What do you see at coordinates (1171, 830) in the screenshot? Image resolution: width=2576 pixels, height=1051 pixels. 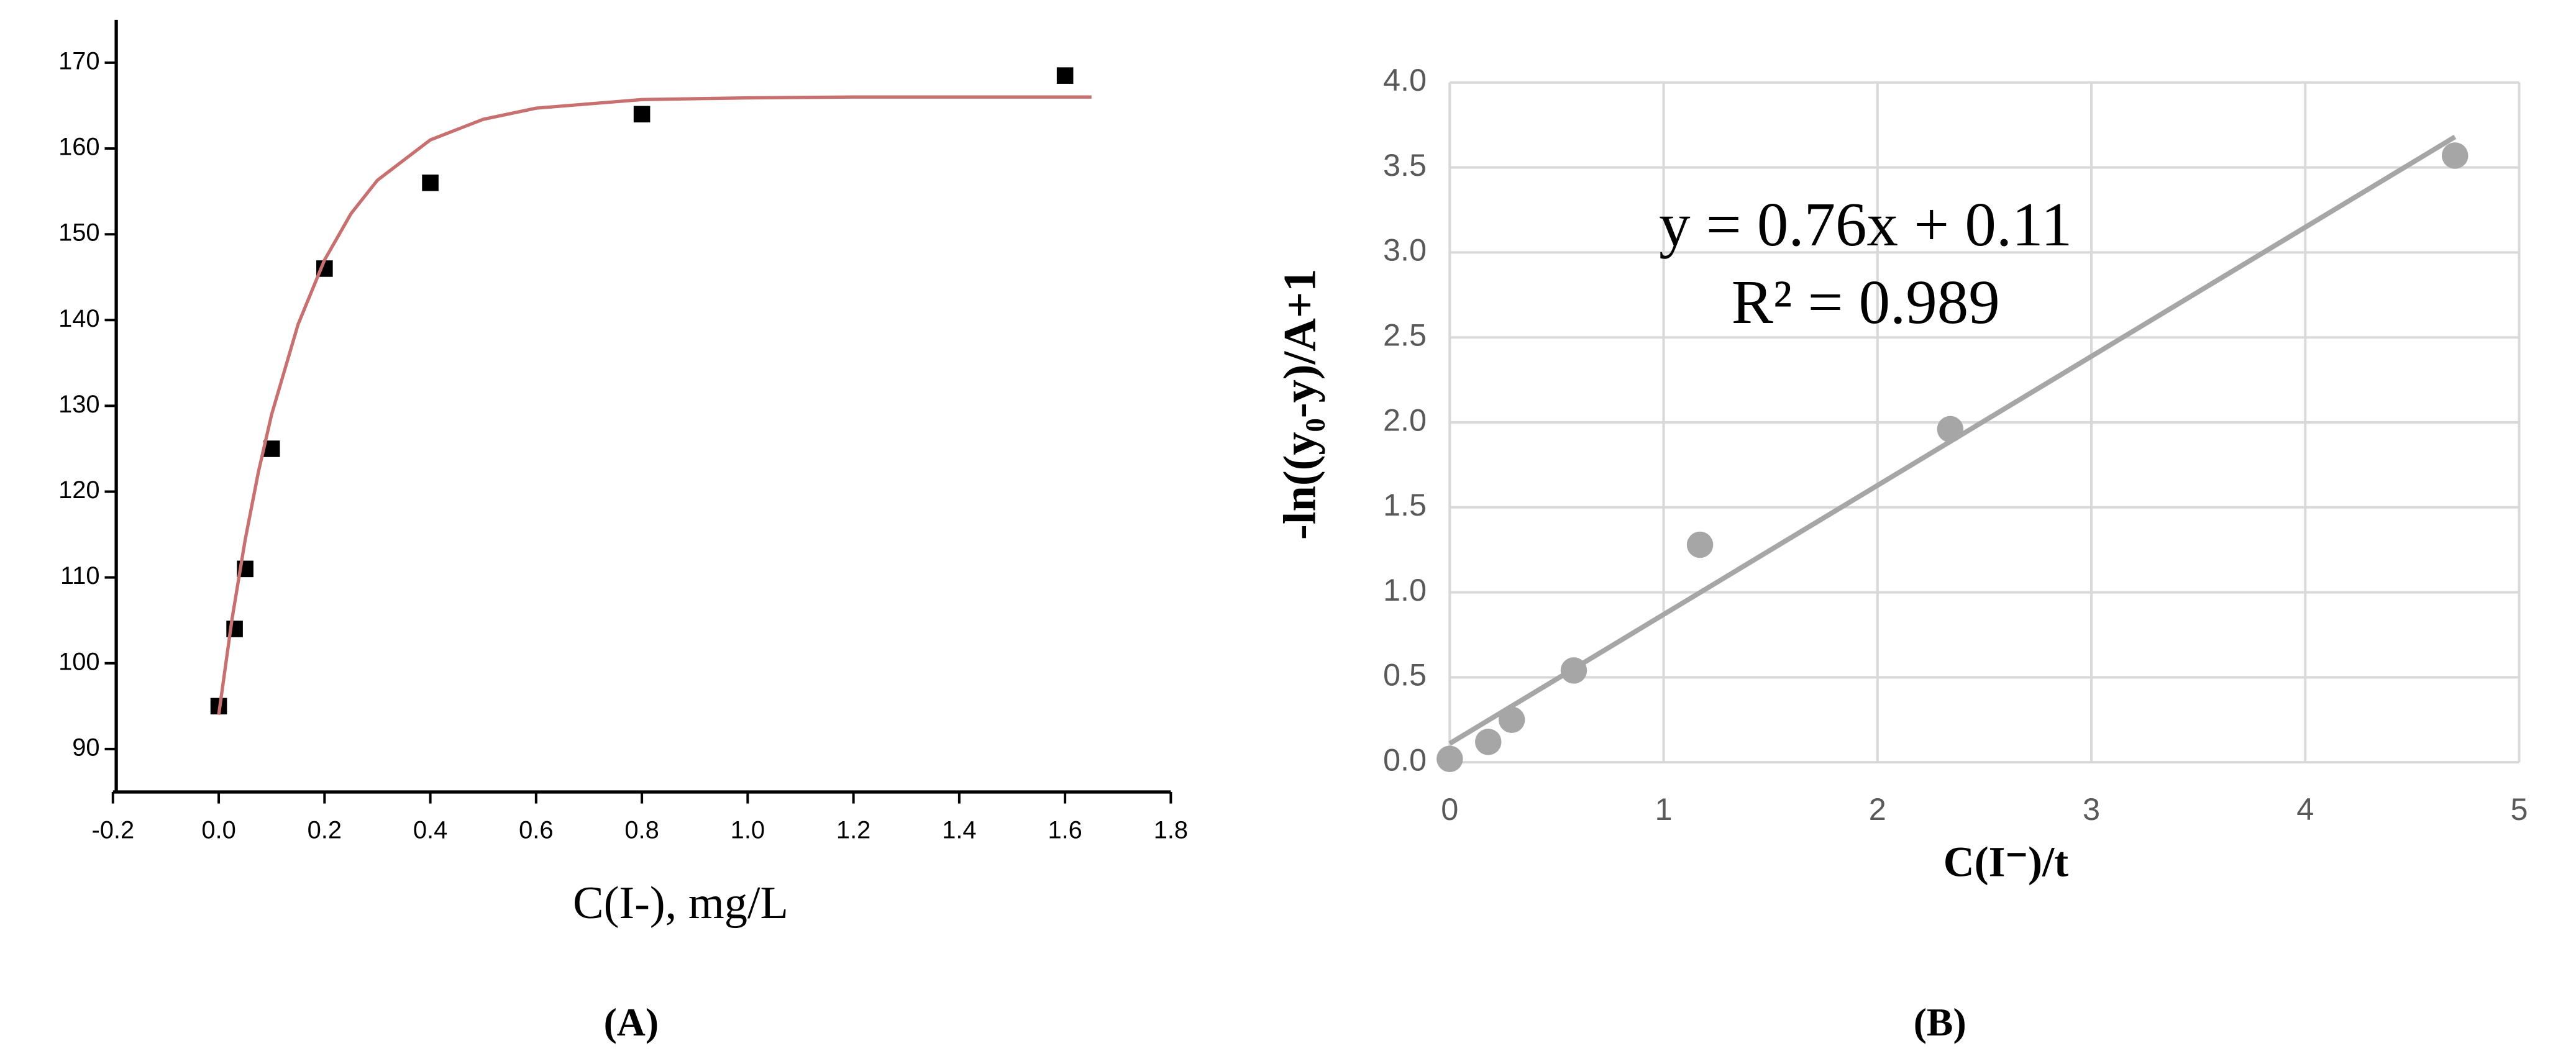 I see `x-tick-label: 1.8` at bounding box center [1171, 830].